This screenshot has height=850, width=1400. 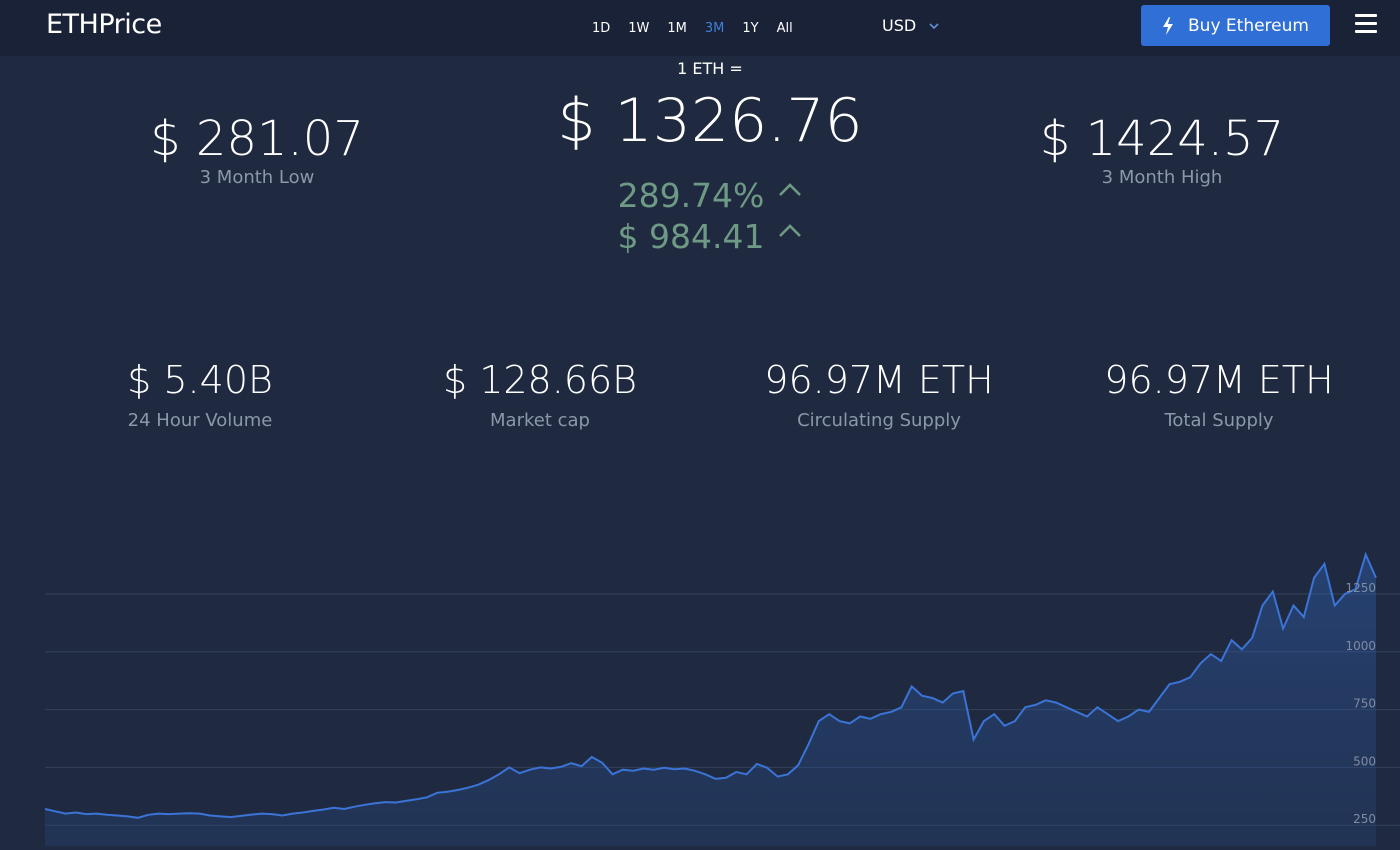 I want to click on three-month-low: $ 281.07 3 Month Low, so click(x=257, y=150).